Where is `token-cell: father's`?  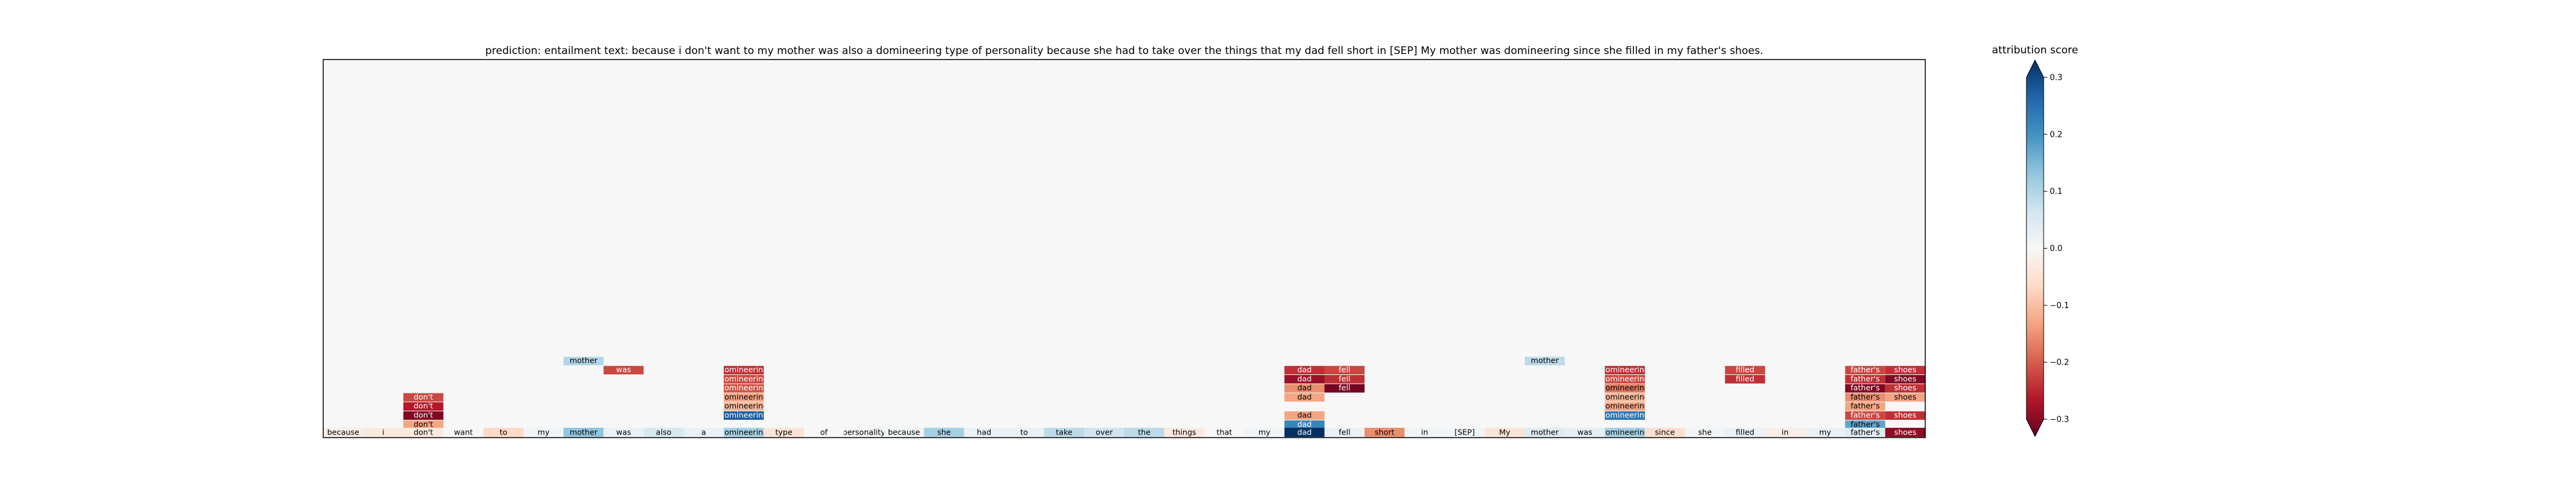
token-cell: father's is located at coordinates (1865, 433).